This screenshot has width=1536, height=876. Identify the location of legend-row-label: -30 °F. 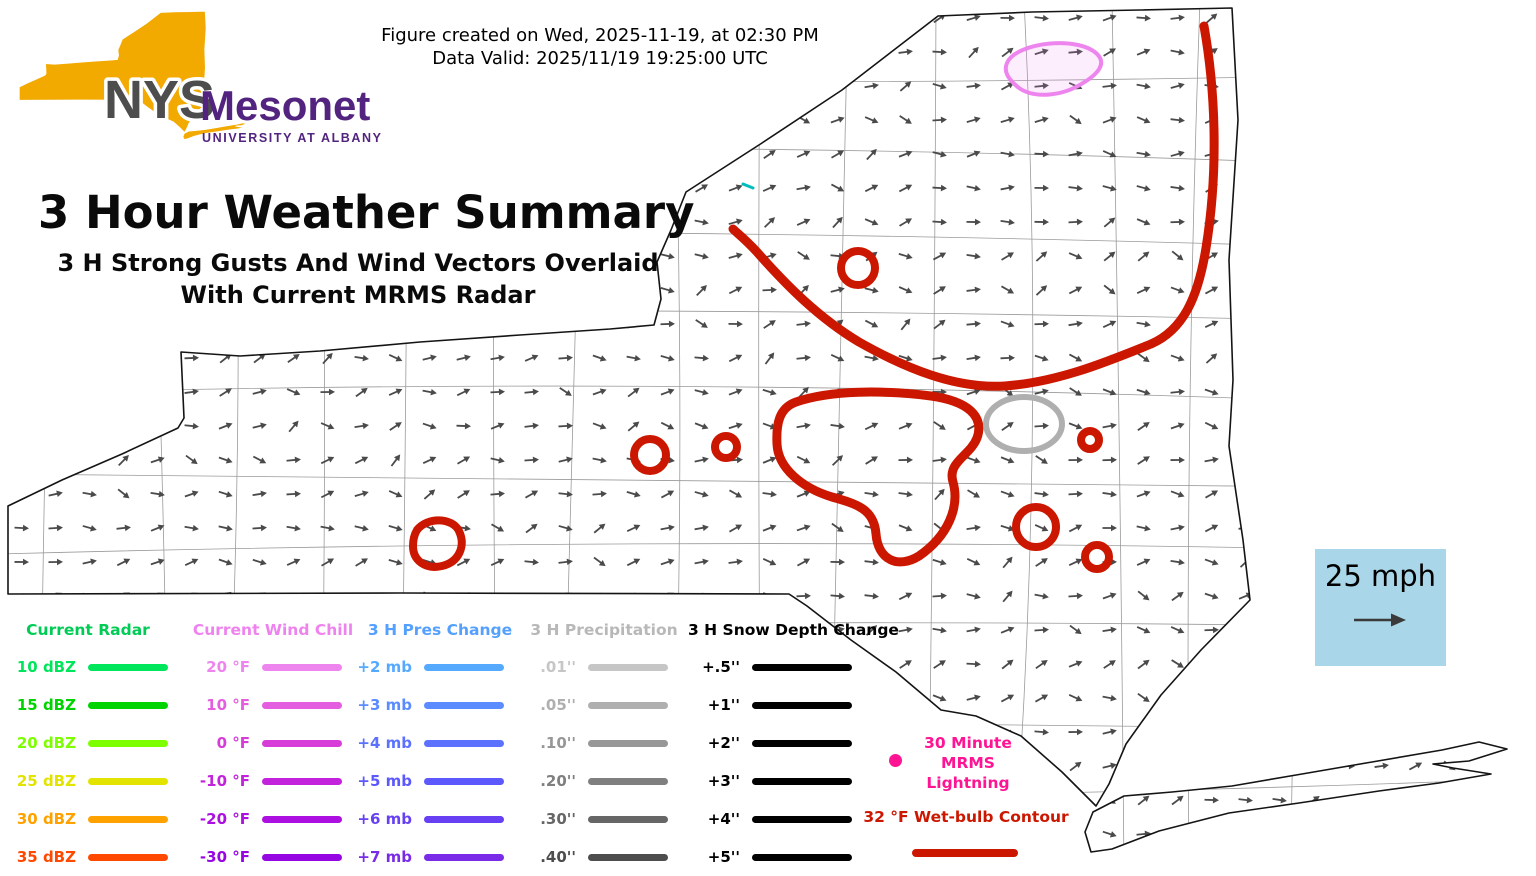
(224, 857).